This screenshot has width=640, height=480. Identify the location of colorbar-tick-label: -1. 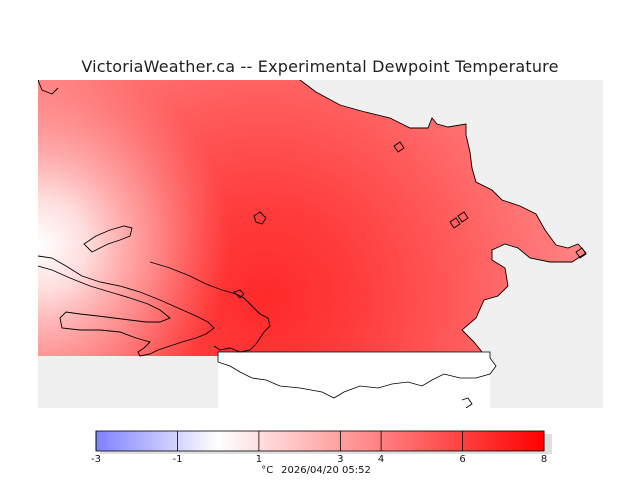
(177, 459).